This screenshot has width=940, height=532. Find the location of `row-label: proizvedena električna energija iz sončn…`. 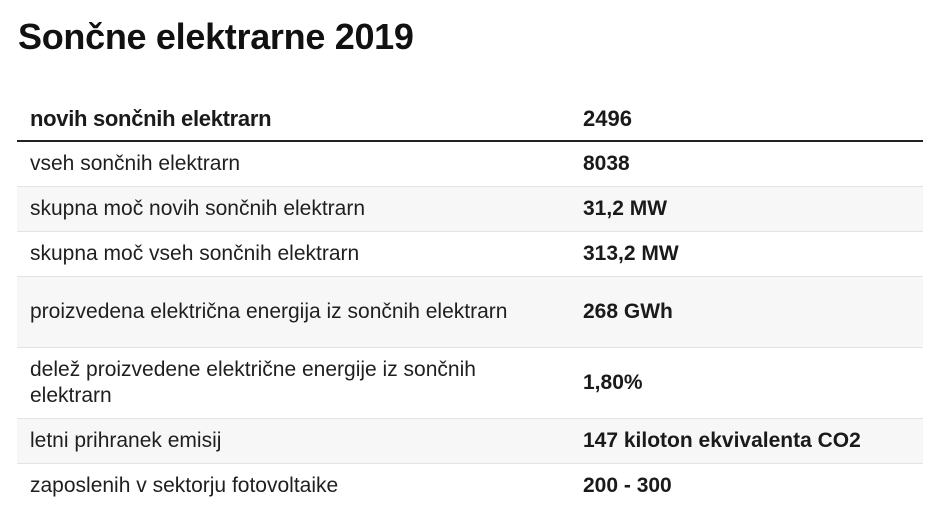

row-label: proizvedena električna energija iz sončn… is located at coordinates (269, 311).